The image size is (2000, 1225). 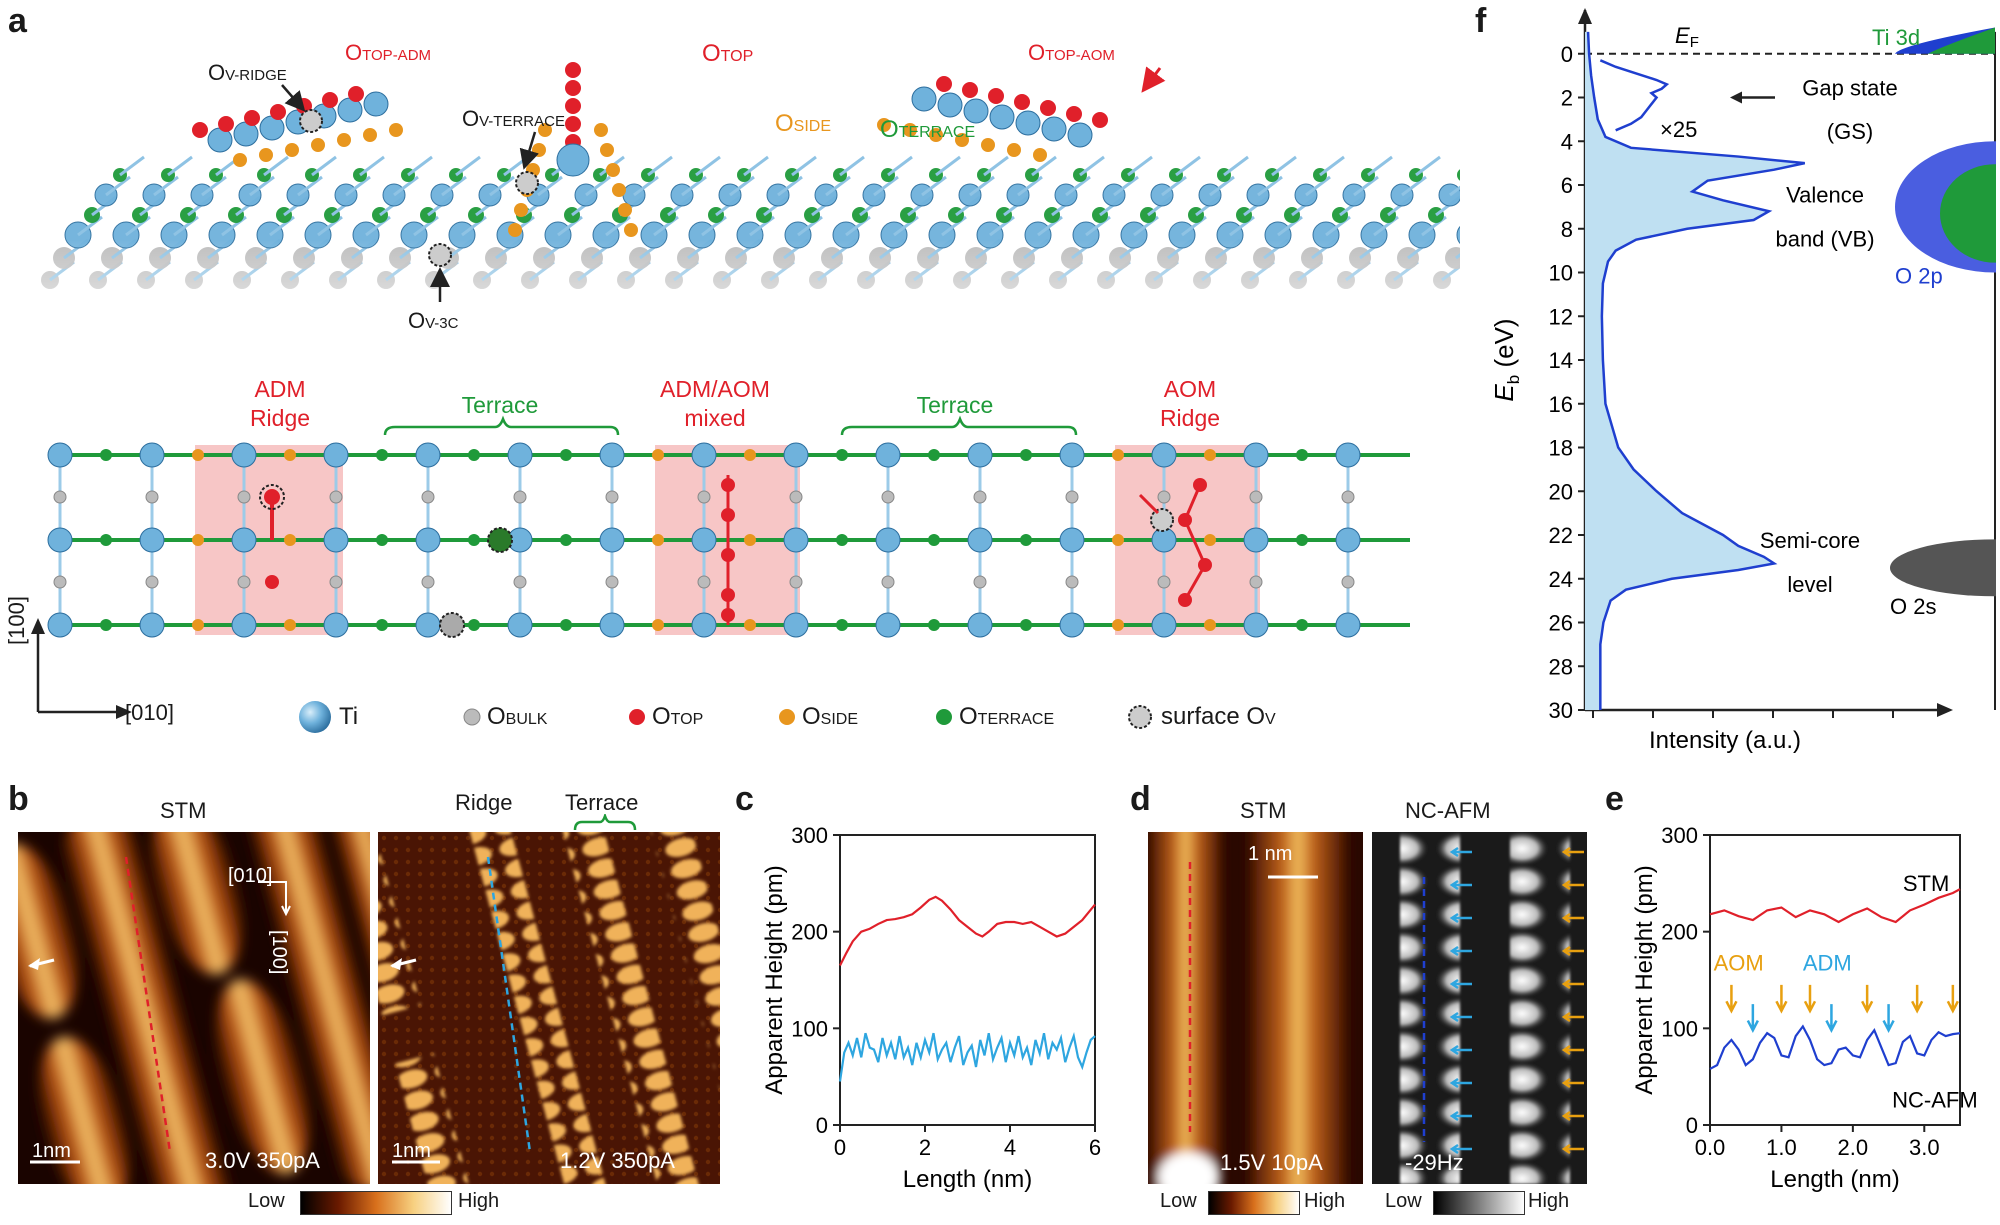 What do you see at coordinates (51, 1151) in the screenshot?
I see `b-scale-left: 1nm` at bounding box center [51, 1151].